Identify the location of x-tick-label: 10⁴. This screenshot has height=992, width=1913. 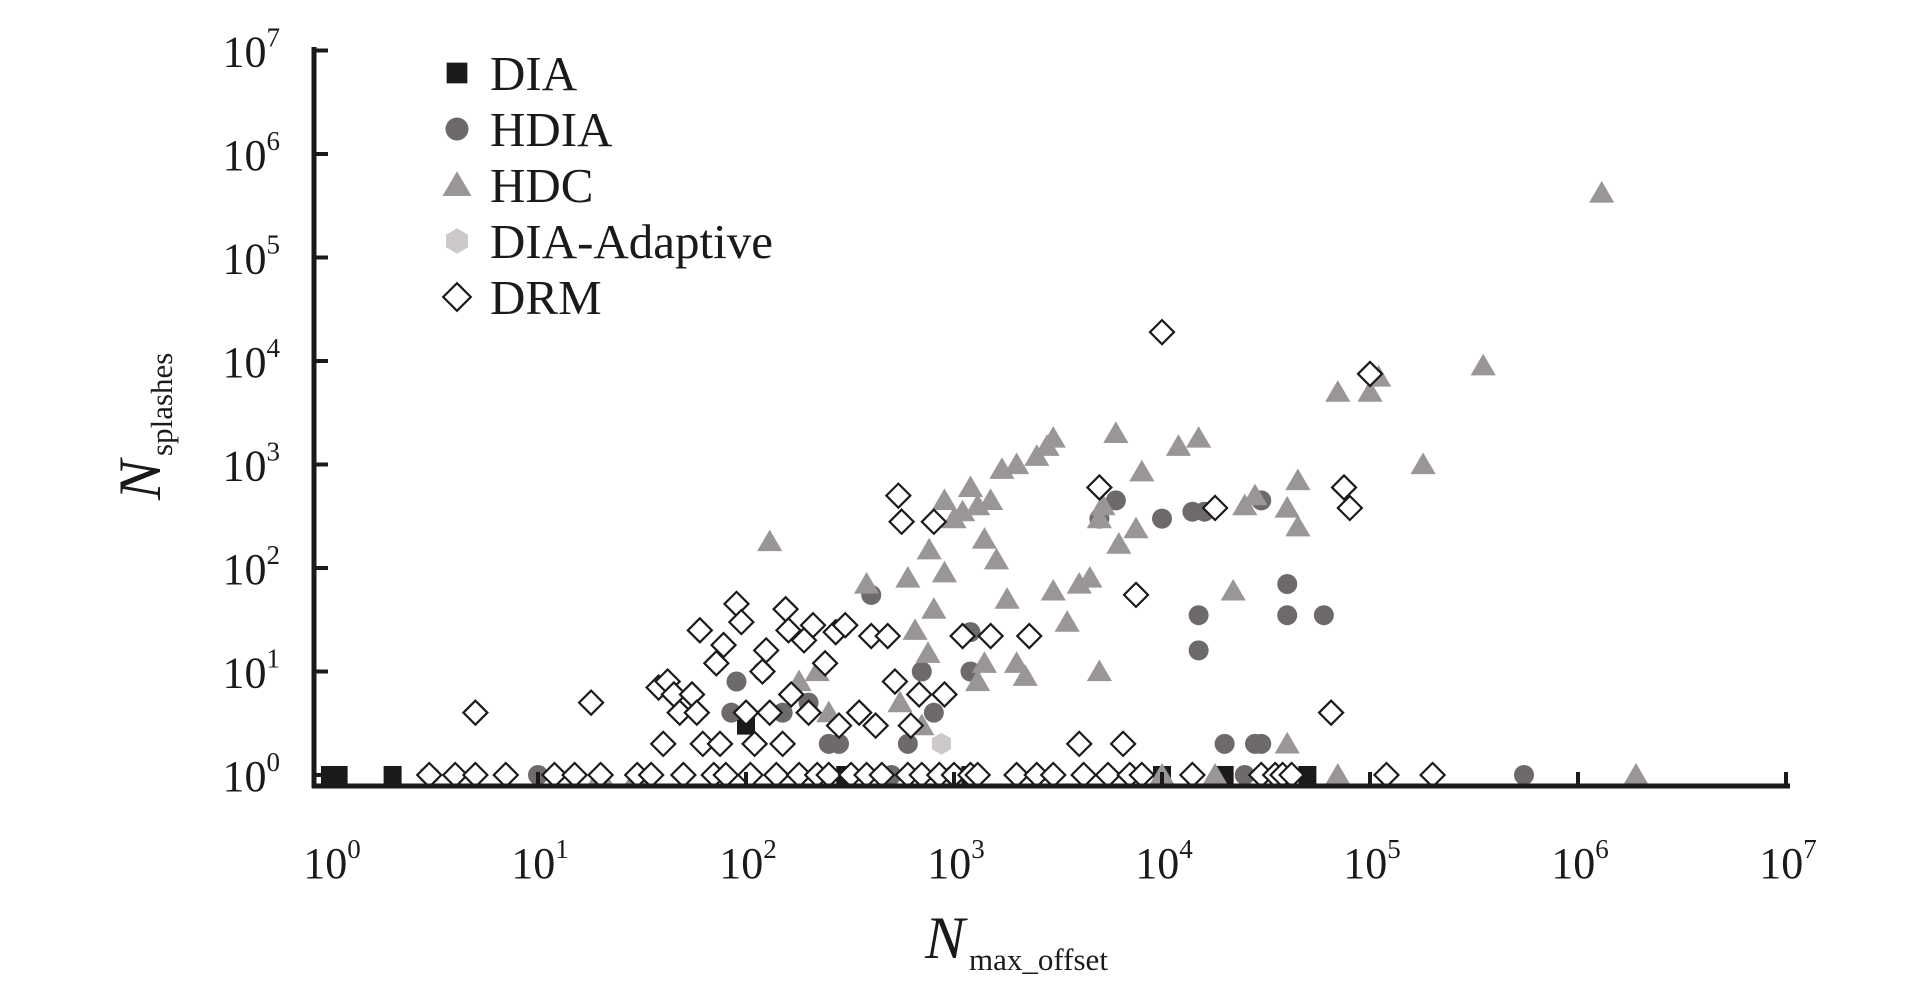
(1164, 861).